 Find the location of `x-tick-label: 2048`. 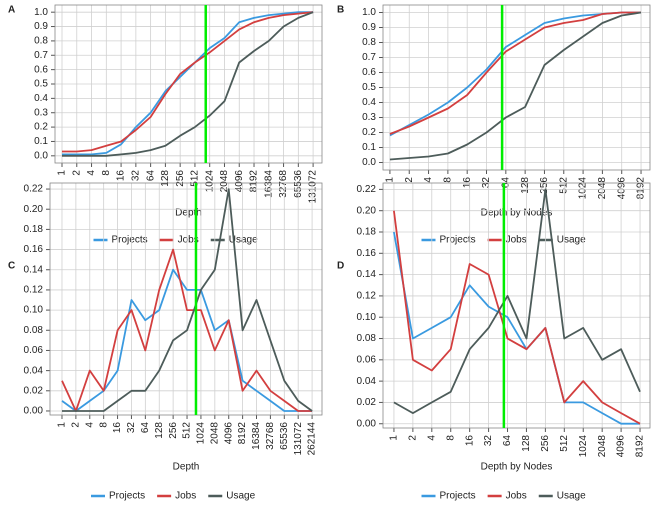

x-tick-label: 2048 is located at coordinates (602, 446).